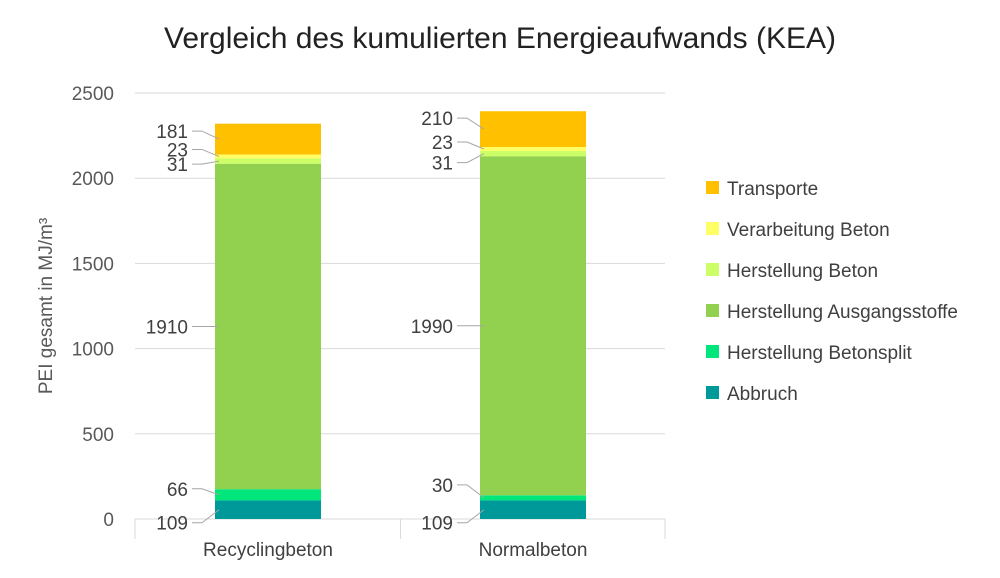 The image size is (1000, 578). What do you see at coordinates (98, 435) in the screenshot?
I see `y-tick-label: 500` at bounding box center [98, 435].